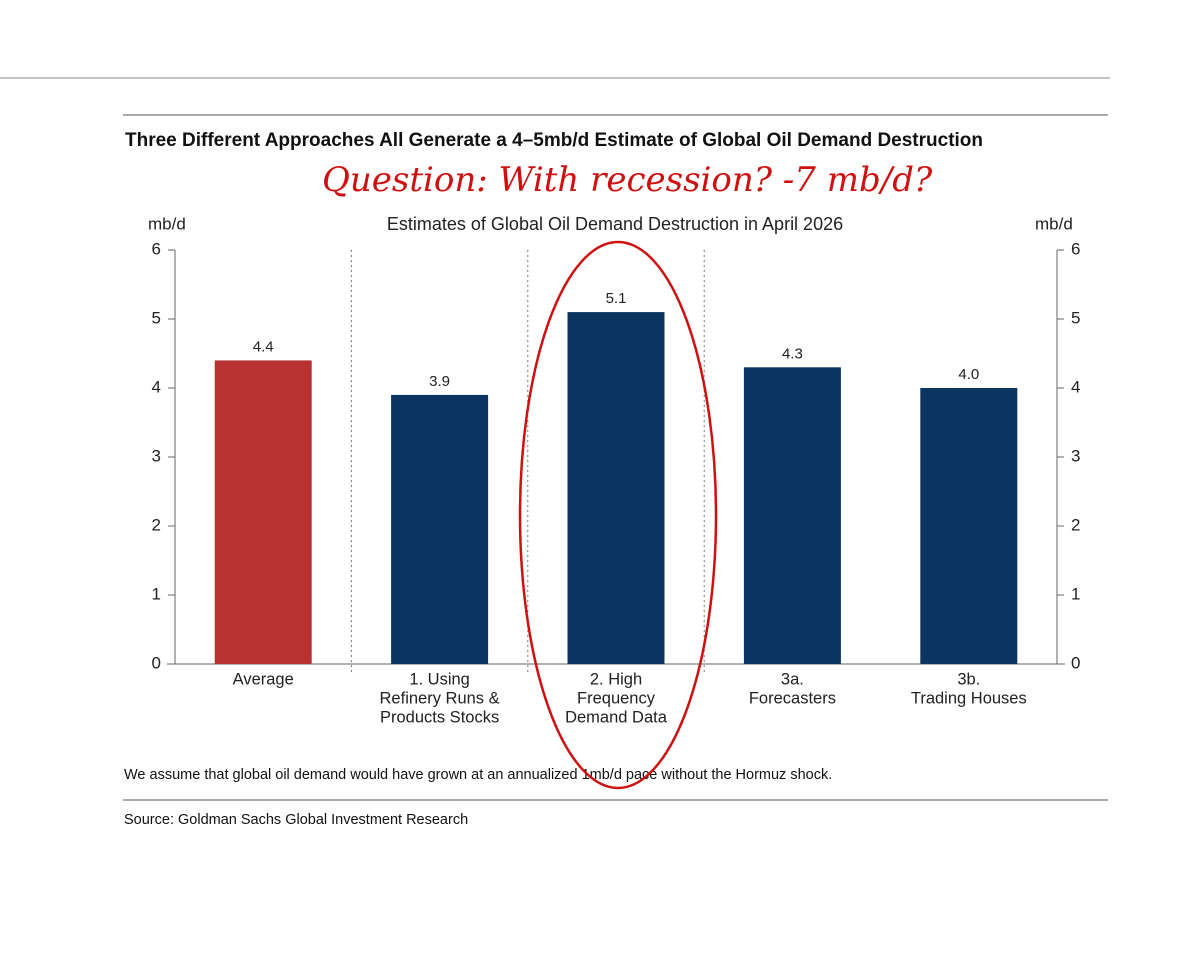 This screenshot has width=1200, height=961. I want to click on x-tick-label: 3b., so click(968, 679).